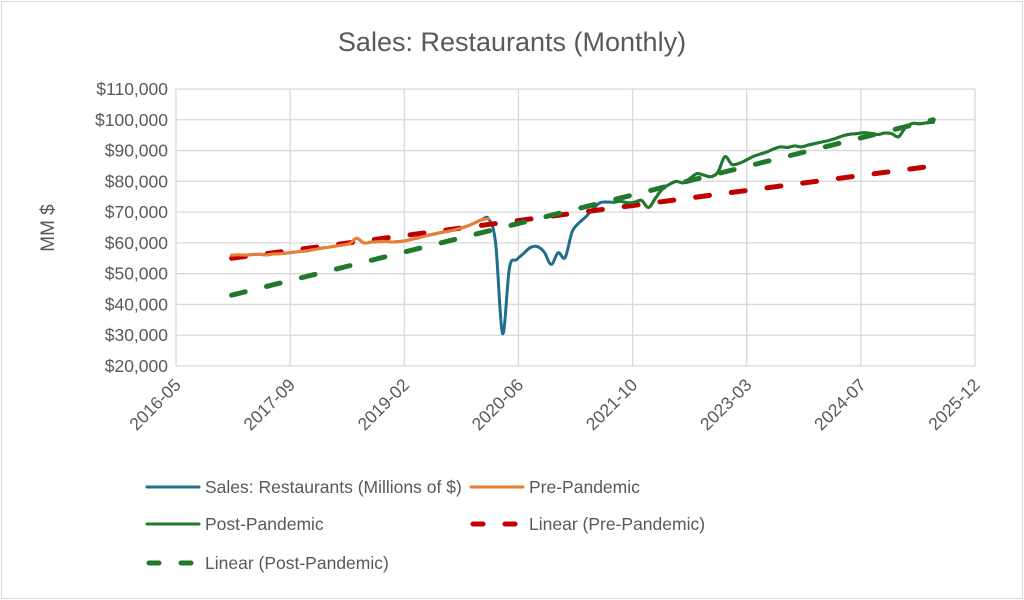 The width and height of the screenshot is (1024, 600). Describe the element at coordinates (617, 524) in the screenshot. I see `legend-label: Linear (Pre-Pandemic)` at that location.